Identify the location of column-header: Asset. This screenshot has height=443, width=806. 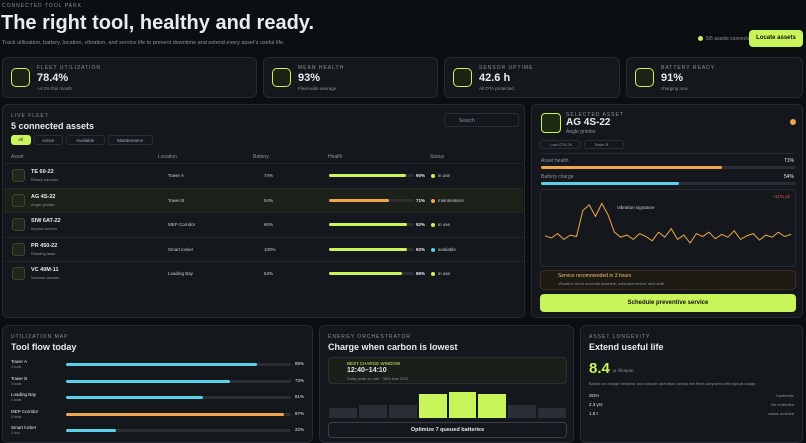
(17, 157).